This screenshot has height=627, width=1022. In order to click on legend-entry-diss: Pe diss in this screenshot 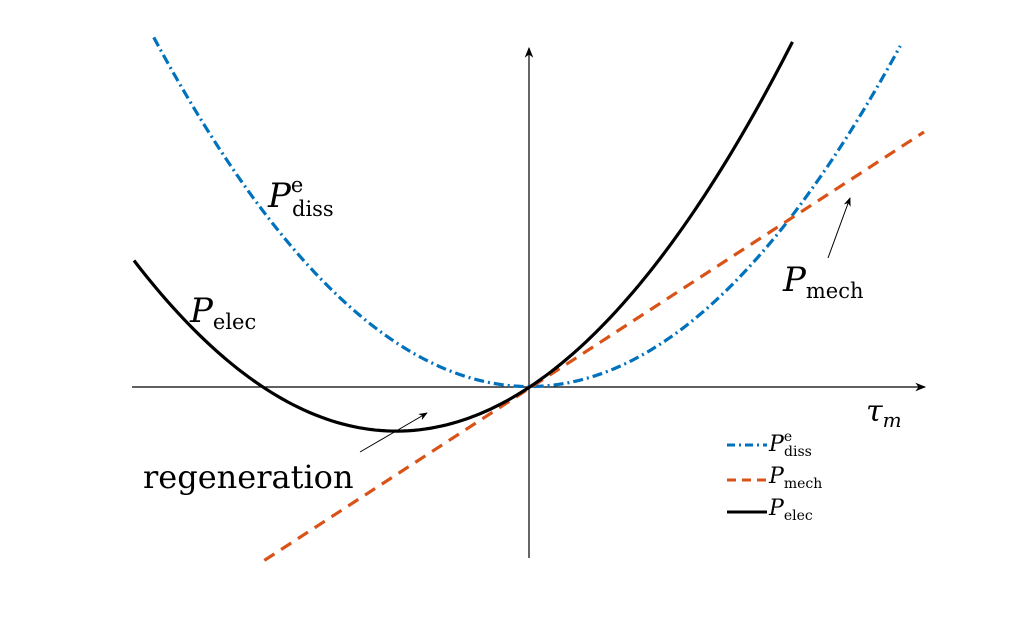, I will do `click(769, 444)`.